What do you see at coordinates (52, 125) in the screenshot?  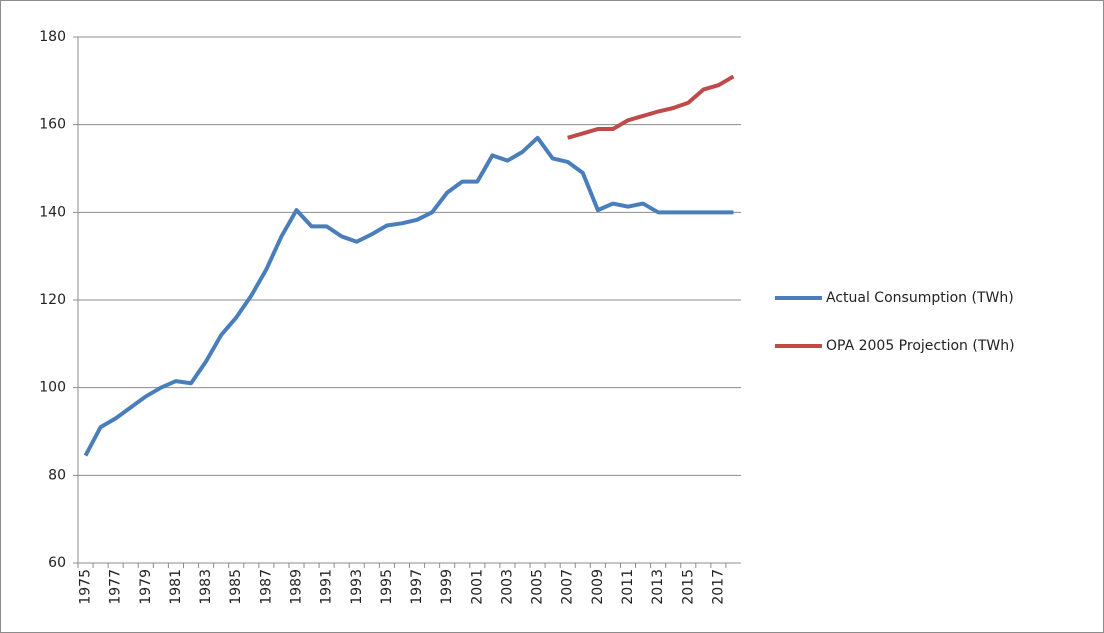 I see `y-tick-label: 160` at bounding box center [52, 125].